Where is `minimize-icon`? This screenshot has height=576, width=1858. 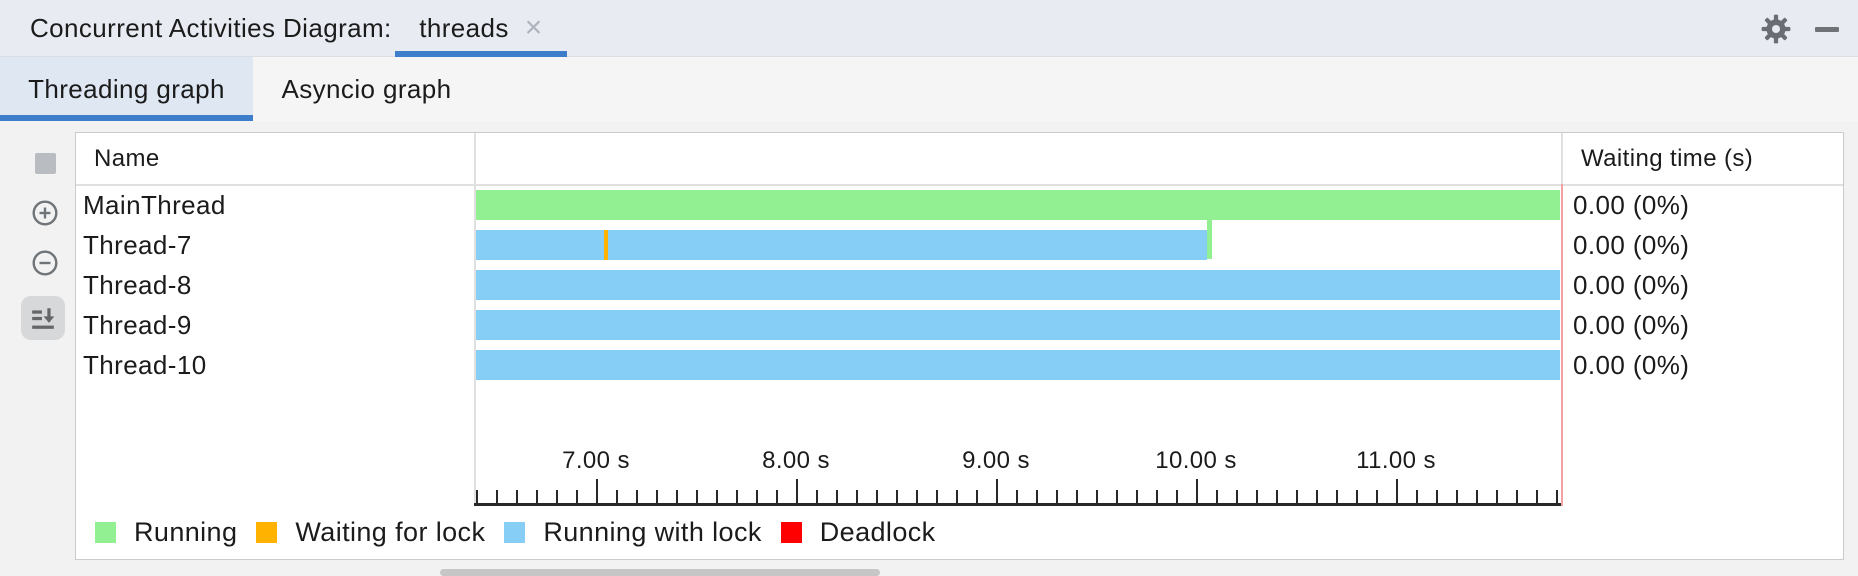
minimize-icon is located at coordinates (1827, 29).